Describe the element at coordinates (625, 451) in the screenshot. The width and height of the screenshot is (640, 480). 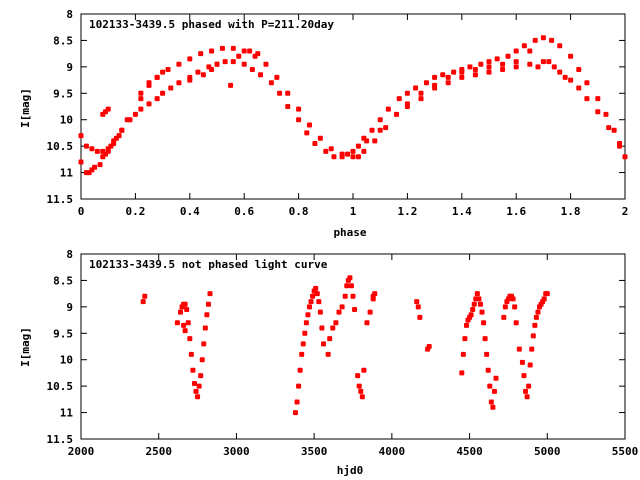
I see `x-tick-label: 5500` at that location.